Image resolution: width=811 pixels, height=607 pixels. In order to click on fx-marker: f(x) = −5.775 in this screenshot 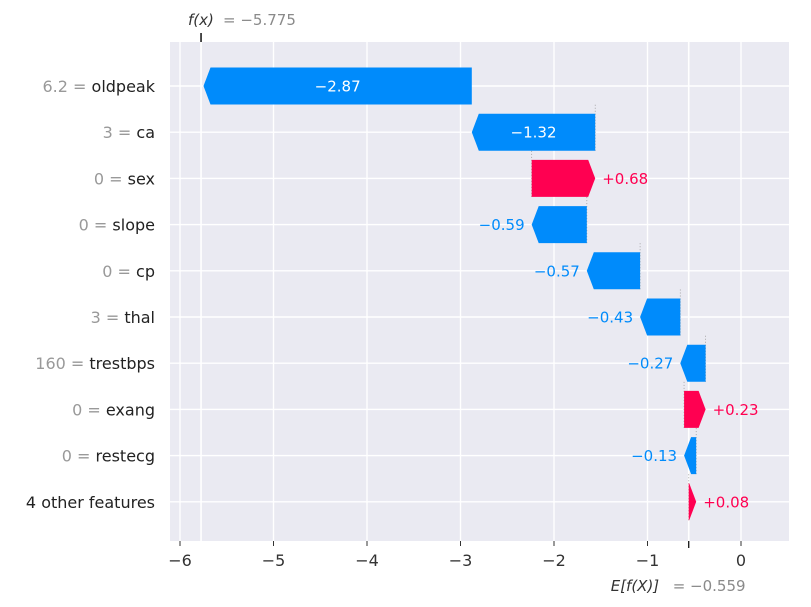, I will do `click(242, 26)`.